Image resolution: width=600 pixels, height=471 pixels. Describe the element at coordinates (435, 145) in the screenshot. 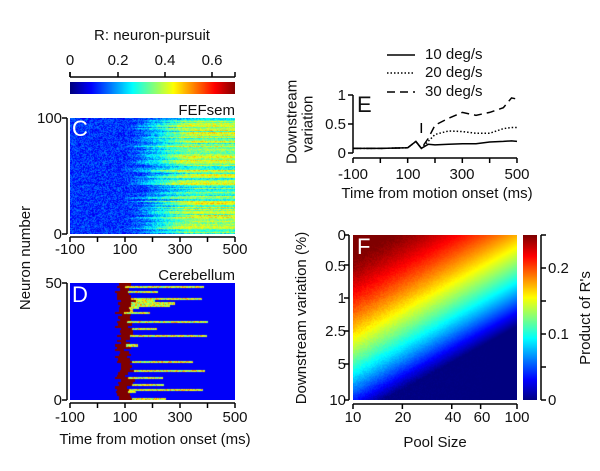

I see `series-line-10degs` at that location.